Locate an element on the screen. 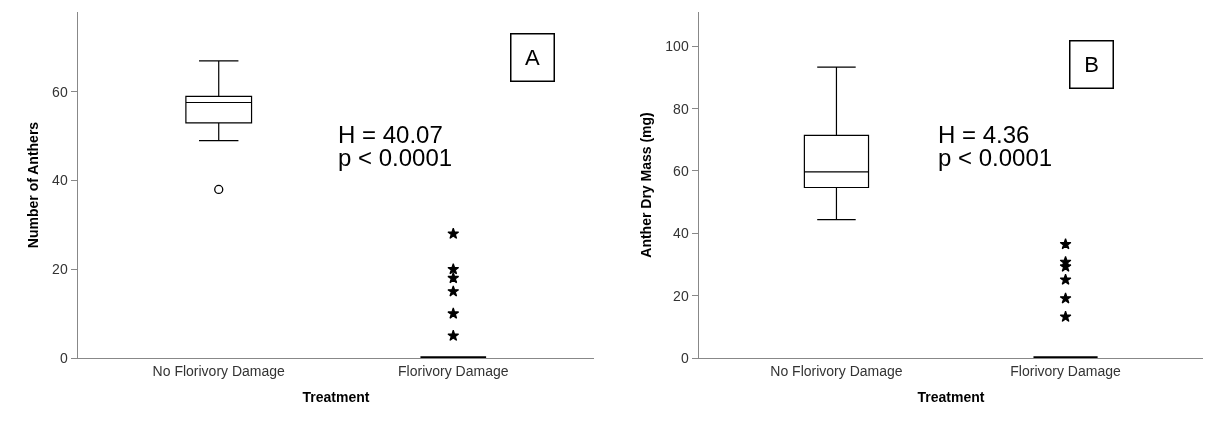 The height and width of the screenshot is (424, 1205). y-tick-label: 100 is located at coordinates (677, 46).